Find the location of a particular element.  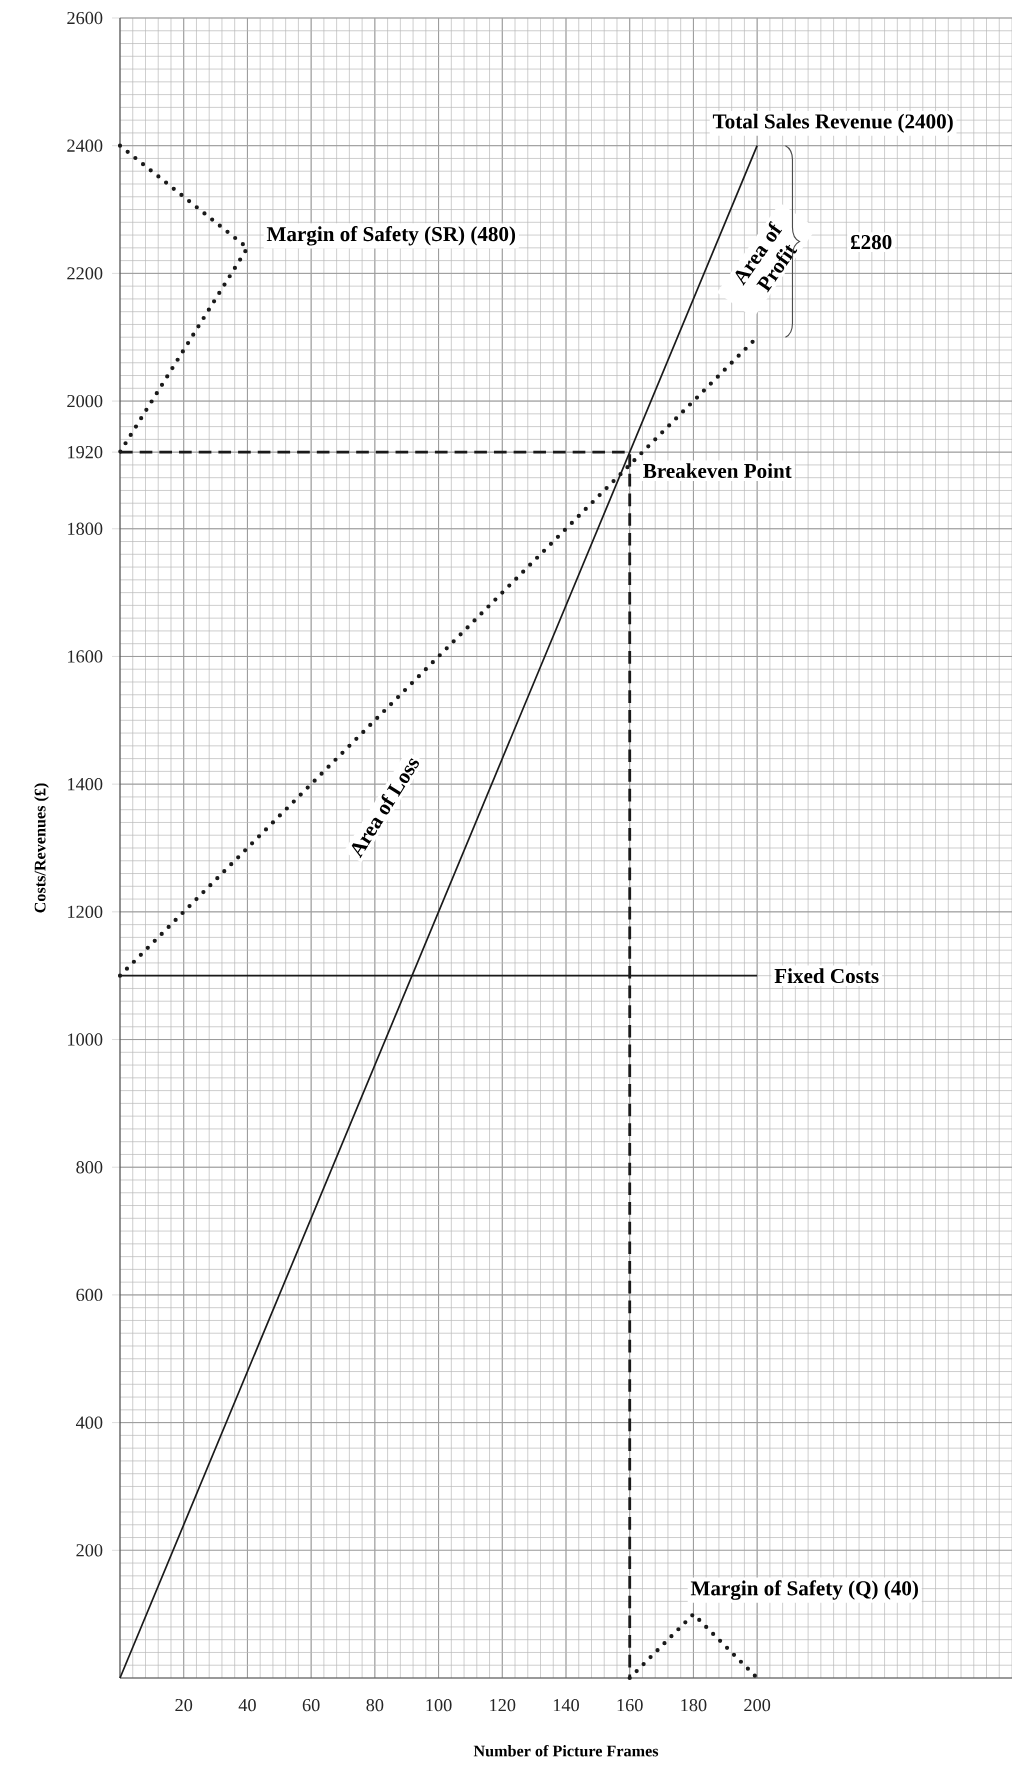

annotation: Margin of Safety (SR) (480) is located at coordinates (391, 236).